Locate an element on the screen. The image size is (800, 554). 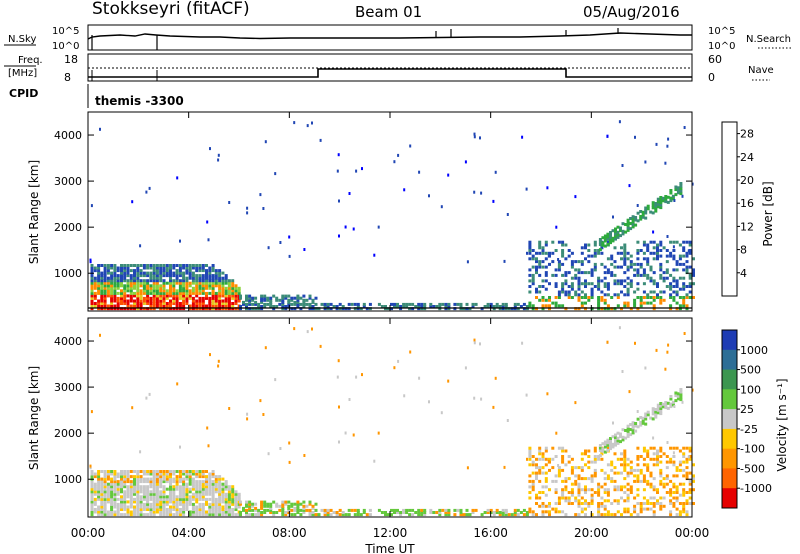
y-tick-label: 4000 is located at coordinates (68, 341).